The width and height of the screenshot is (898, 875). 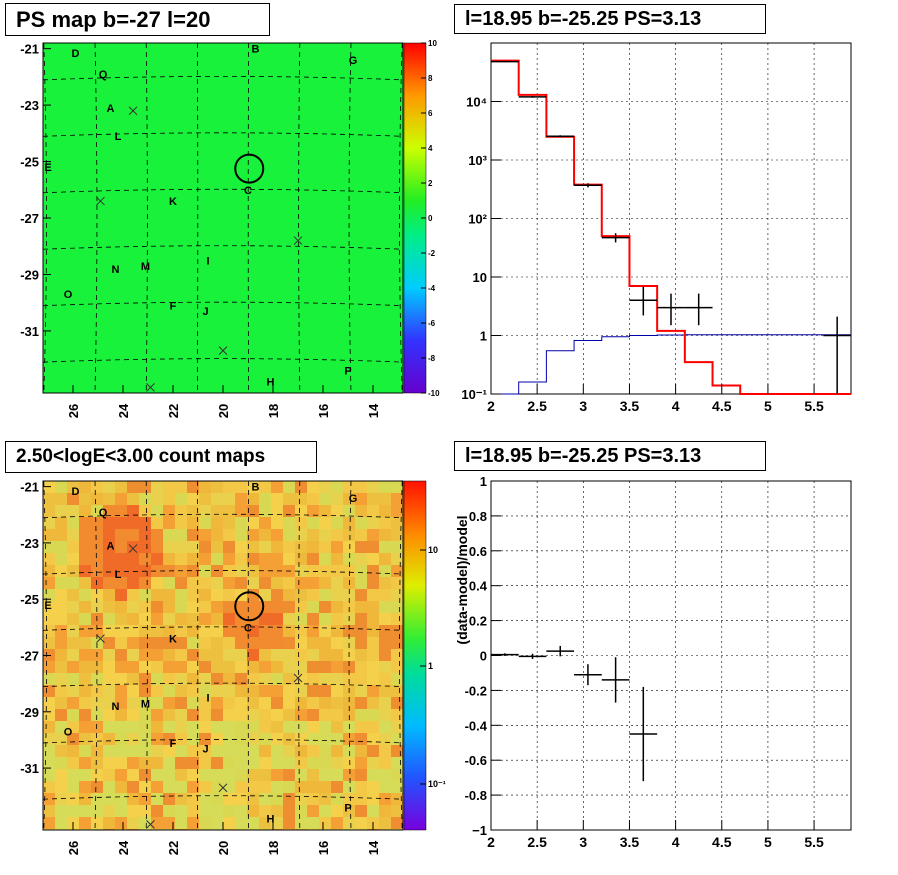 What do you see at coordinates (29, 599) in the screenshot?
I see `cnt-y-tick-label: -25` at bounding box center [29, 599].